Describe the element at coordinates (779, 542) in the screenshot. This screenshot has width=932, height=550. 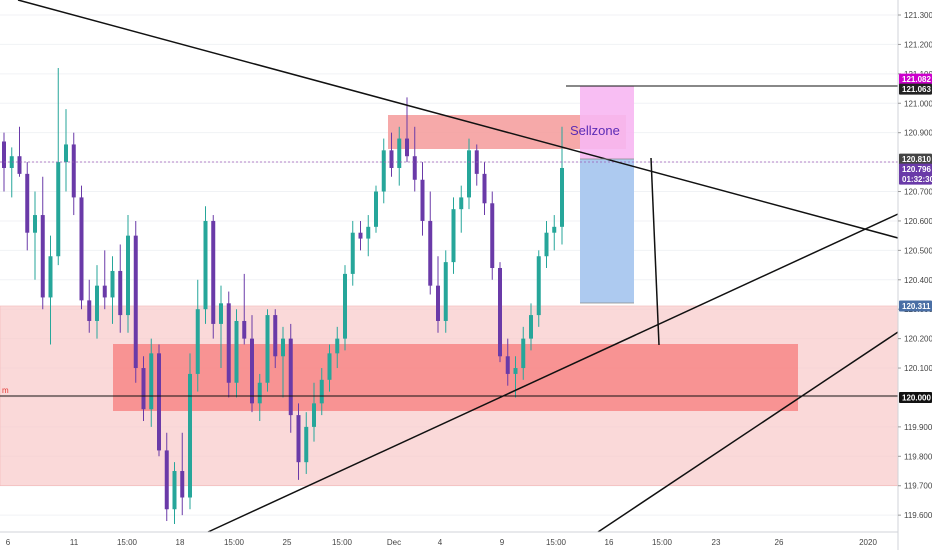
I see `x-tick-label: 26` at that location.